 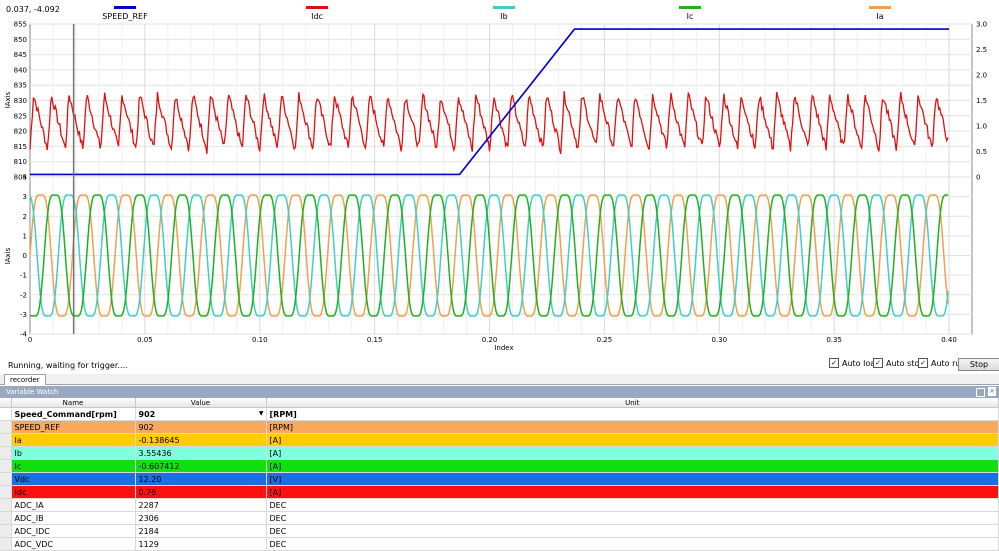 I want to click on cell-value: 2306, so click(x=201, y=518).